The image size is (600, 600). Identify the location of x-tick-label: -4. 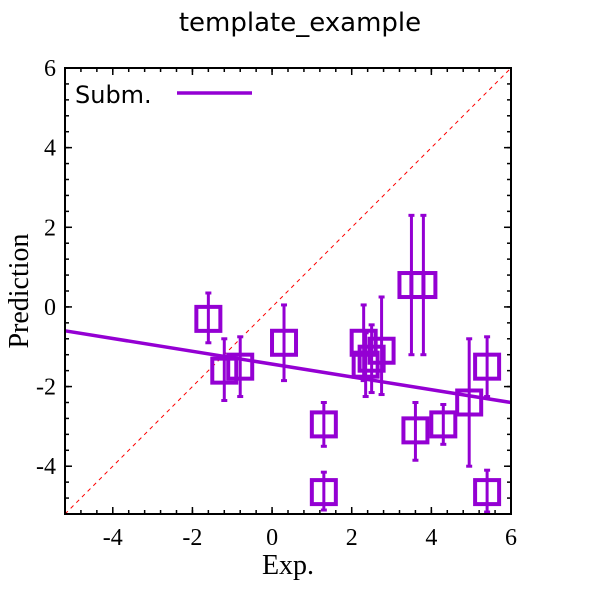
(113, 538).